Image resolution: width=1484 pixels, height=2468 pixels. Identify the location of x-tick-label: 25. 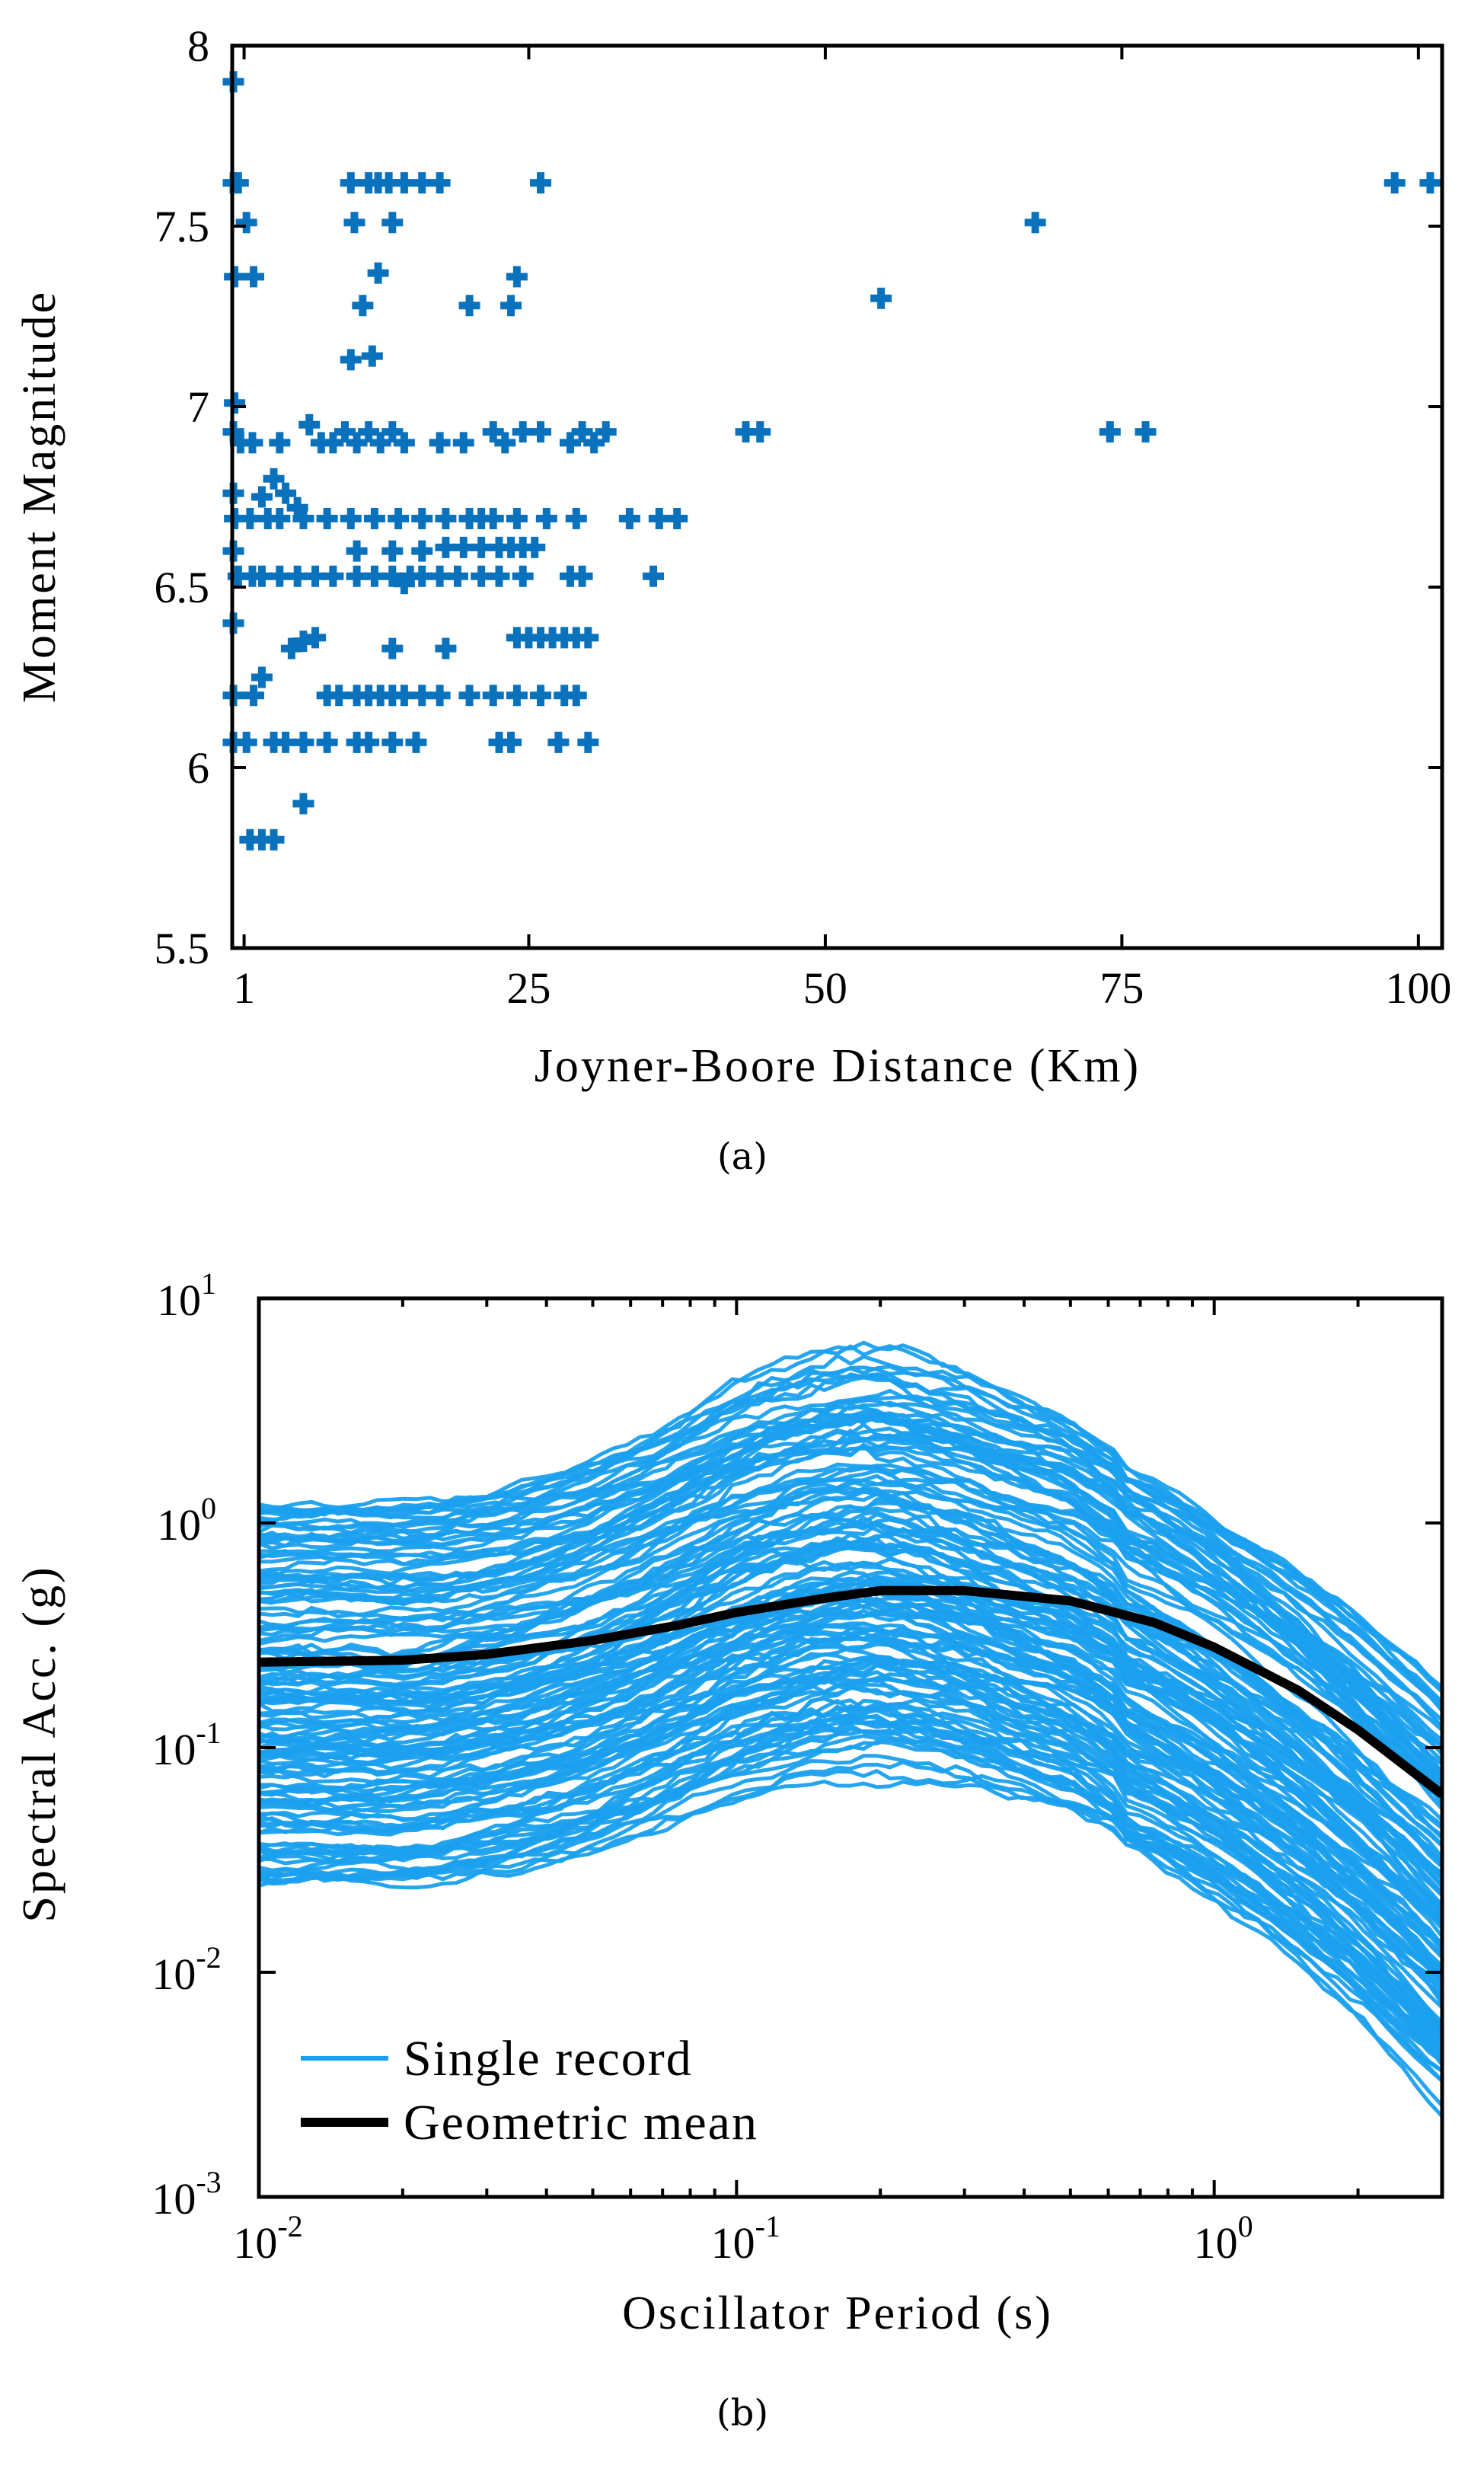
(528, 988).